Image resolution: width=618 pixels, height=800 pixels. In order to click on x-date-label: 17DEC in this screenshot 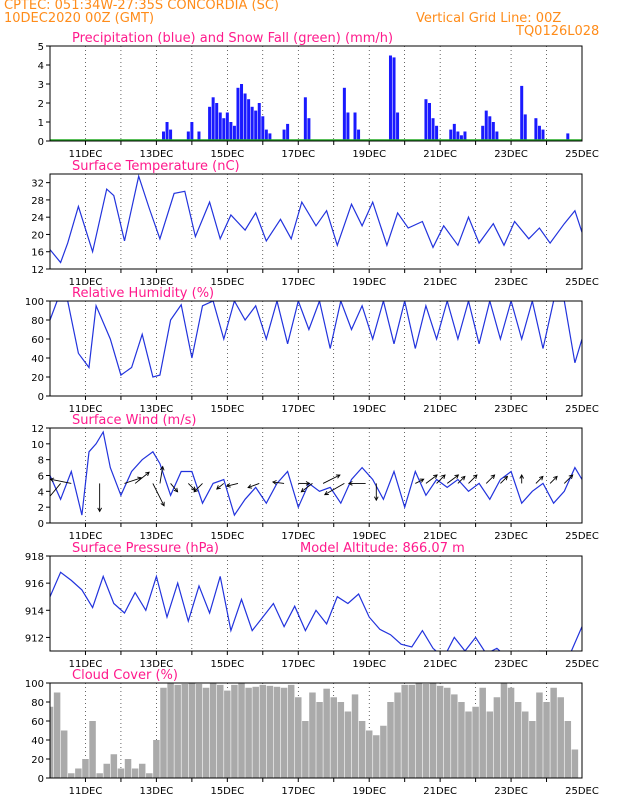, I will do `click(298, 154)`.